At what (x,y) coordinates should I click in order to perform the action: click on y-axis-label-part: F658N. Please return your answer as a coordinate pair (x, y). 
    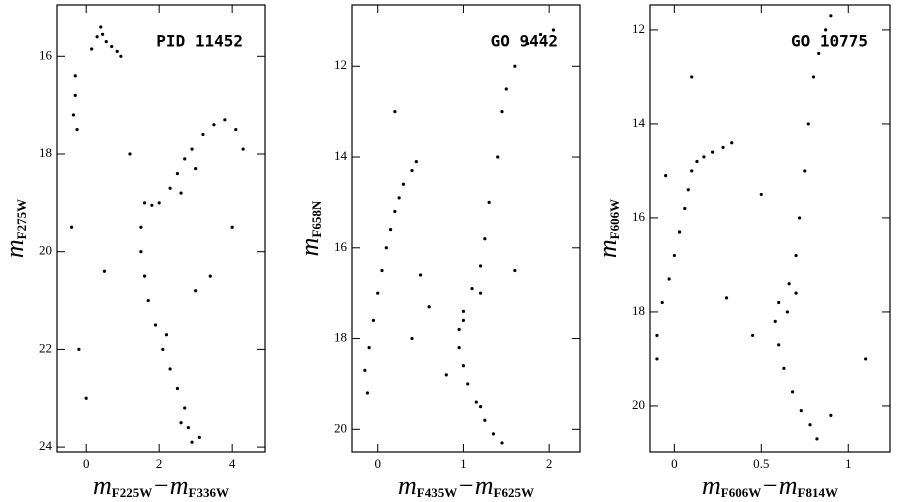
    Looking at the image, I should click on (316, 218).